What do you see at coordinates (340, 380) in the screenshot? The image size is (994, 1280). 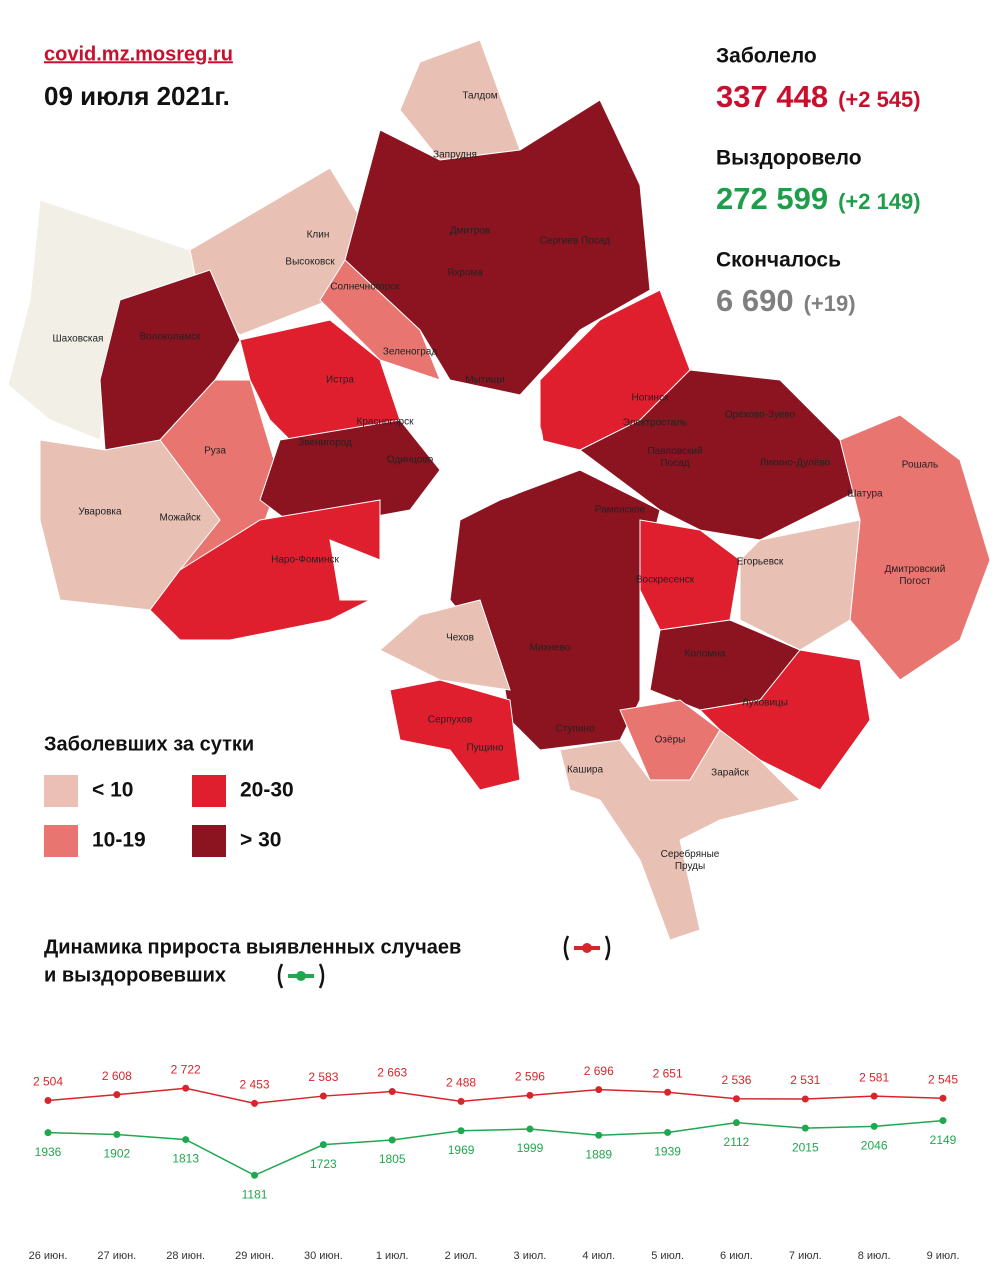 I see `city-label: Истра` at bounding box center [340, 380].